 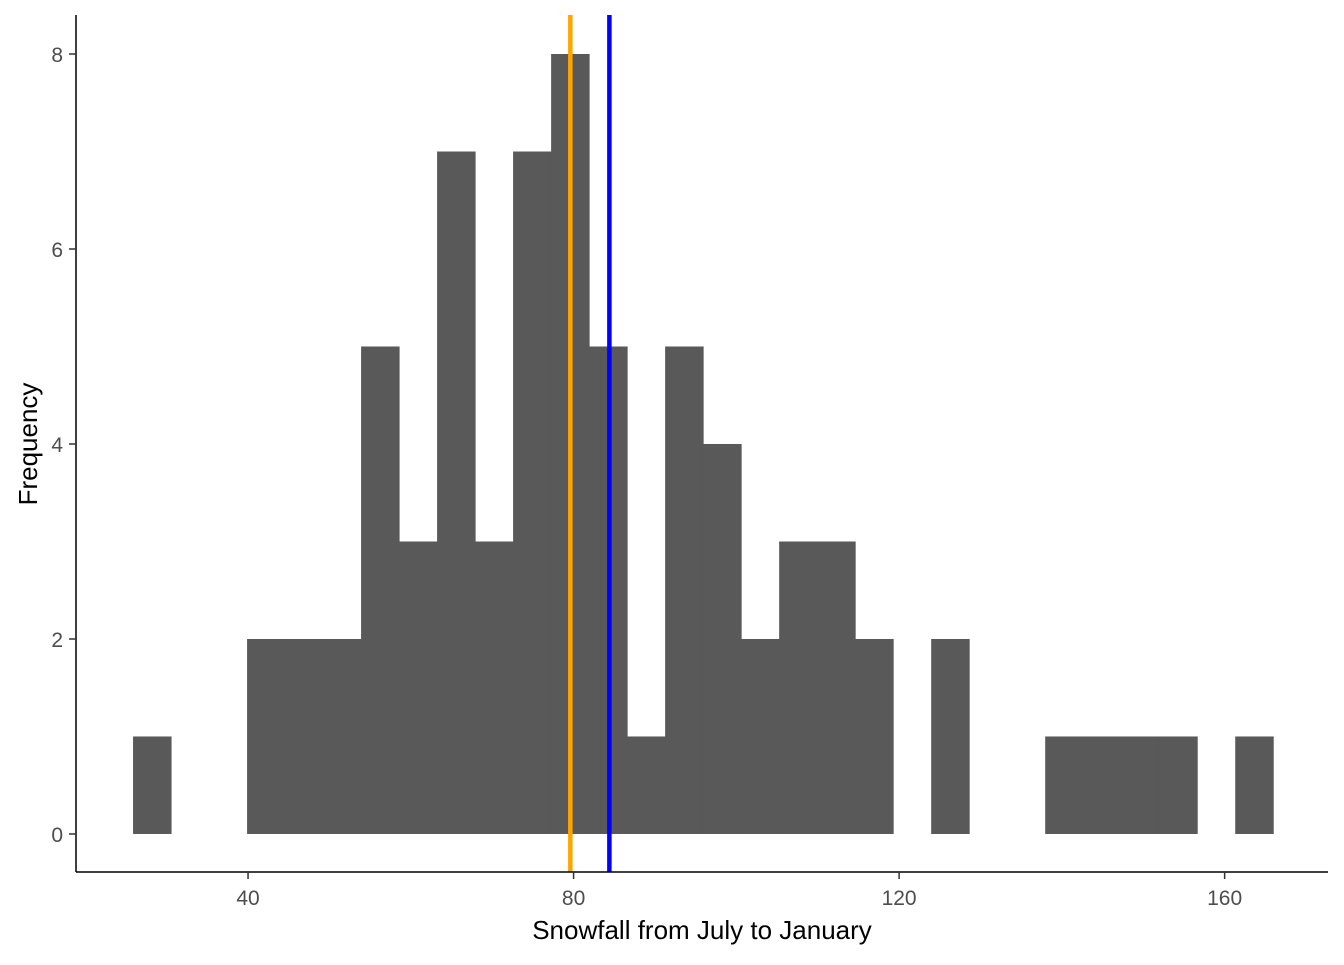 I want to click on y-tick-label: 4, so click(x=57, y=445).